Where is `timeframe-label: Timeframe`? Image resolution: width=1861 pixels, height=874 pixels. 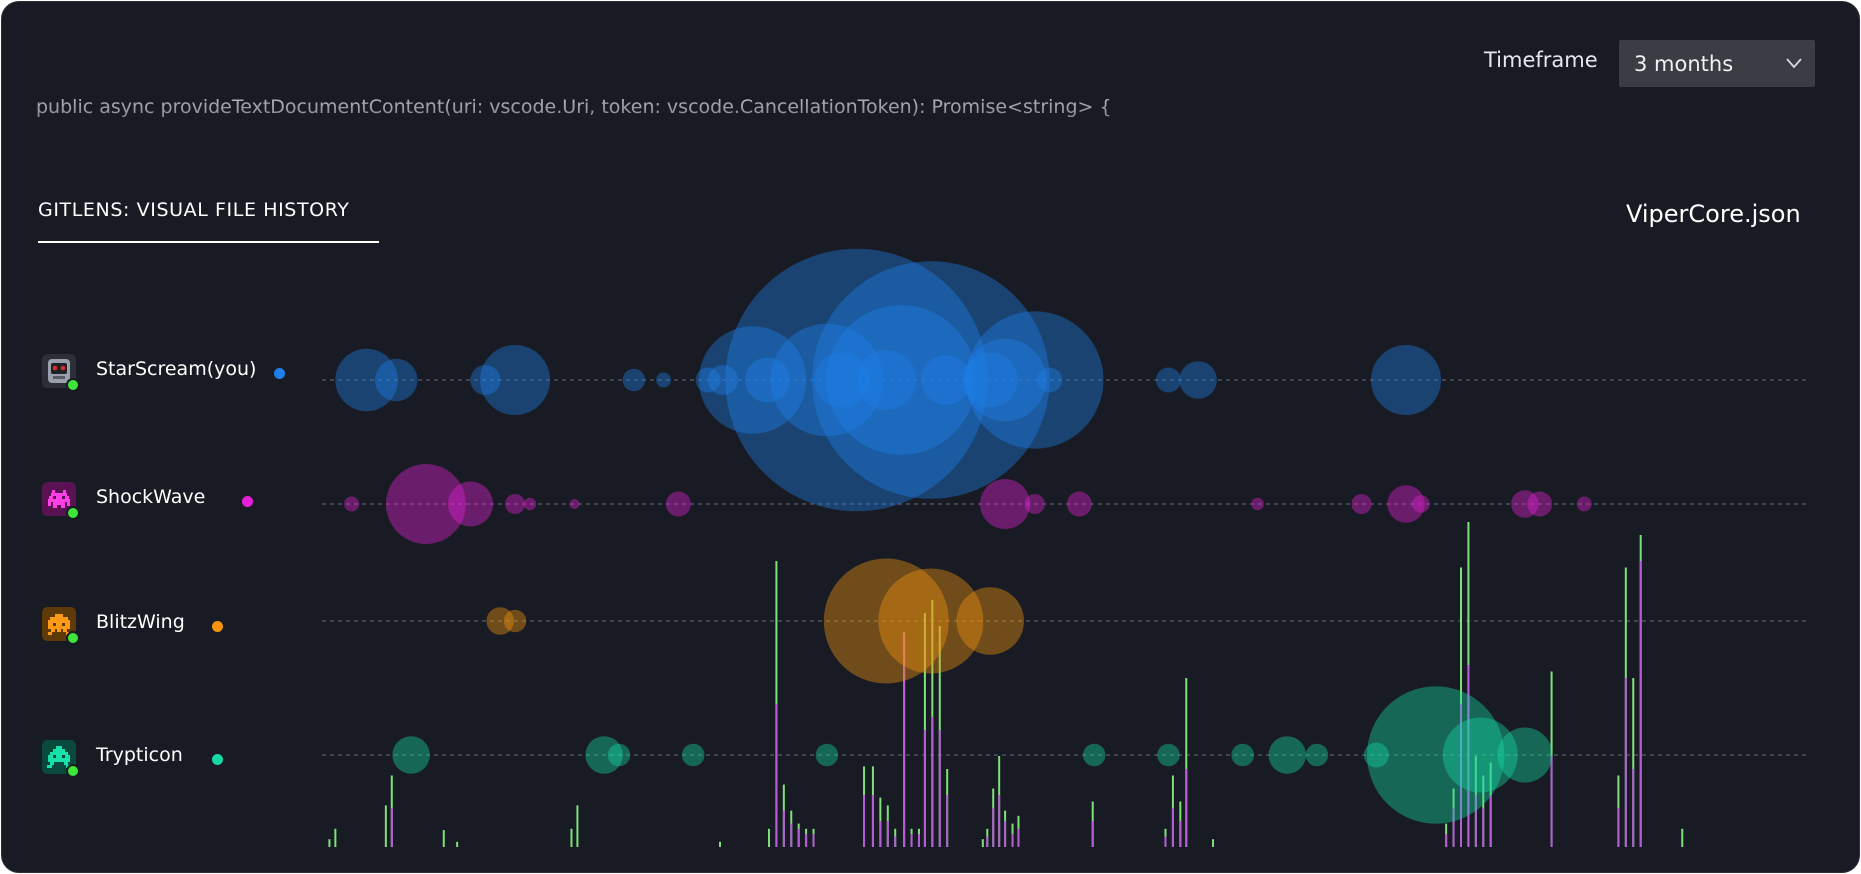
timeframe-label: Timeframe is located at coordinates (1541, 60).